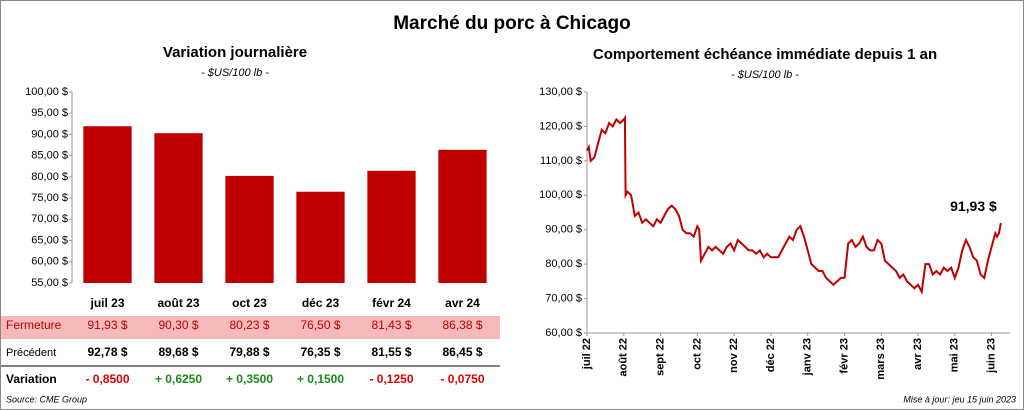  What do you see at coordinates (235, 52) in the screenshot?
I see `chart-title: Variation journalière` at bounding box center [235, 52].